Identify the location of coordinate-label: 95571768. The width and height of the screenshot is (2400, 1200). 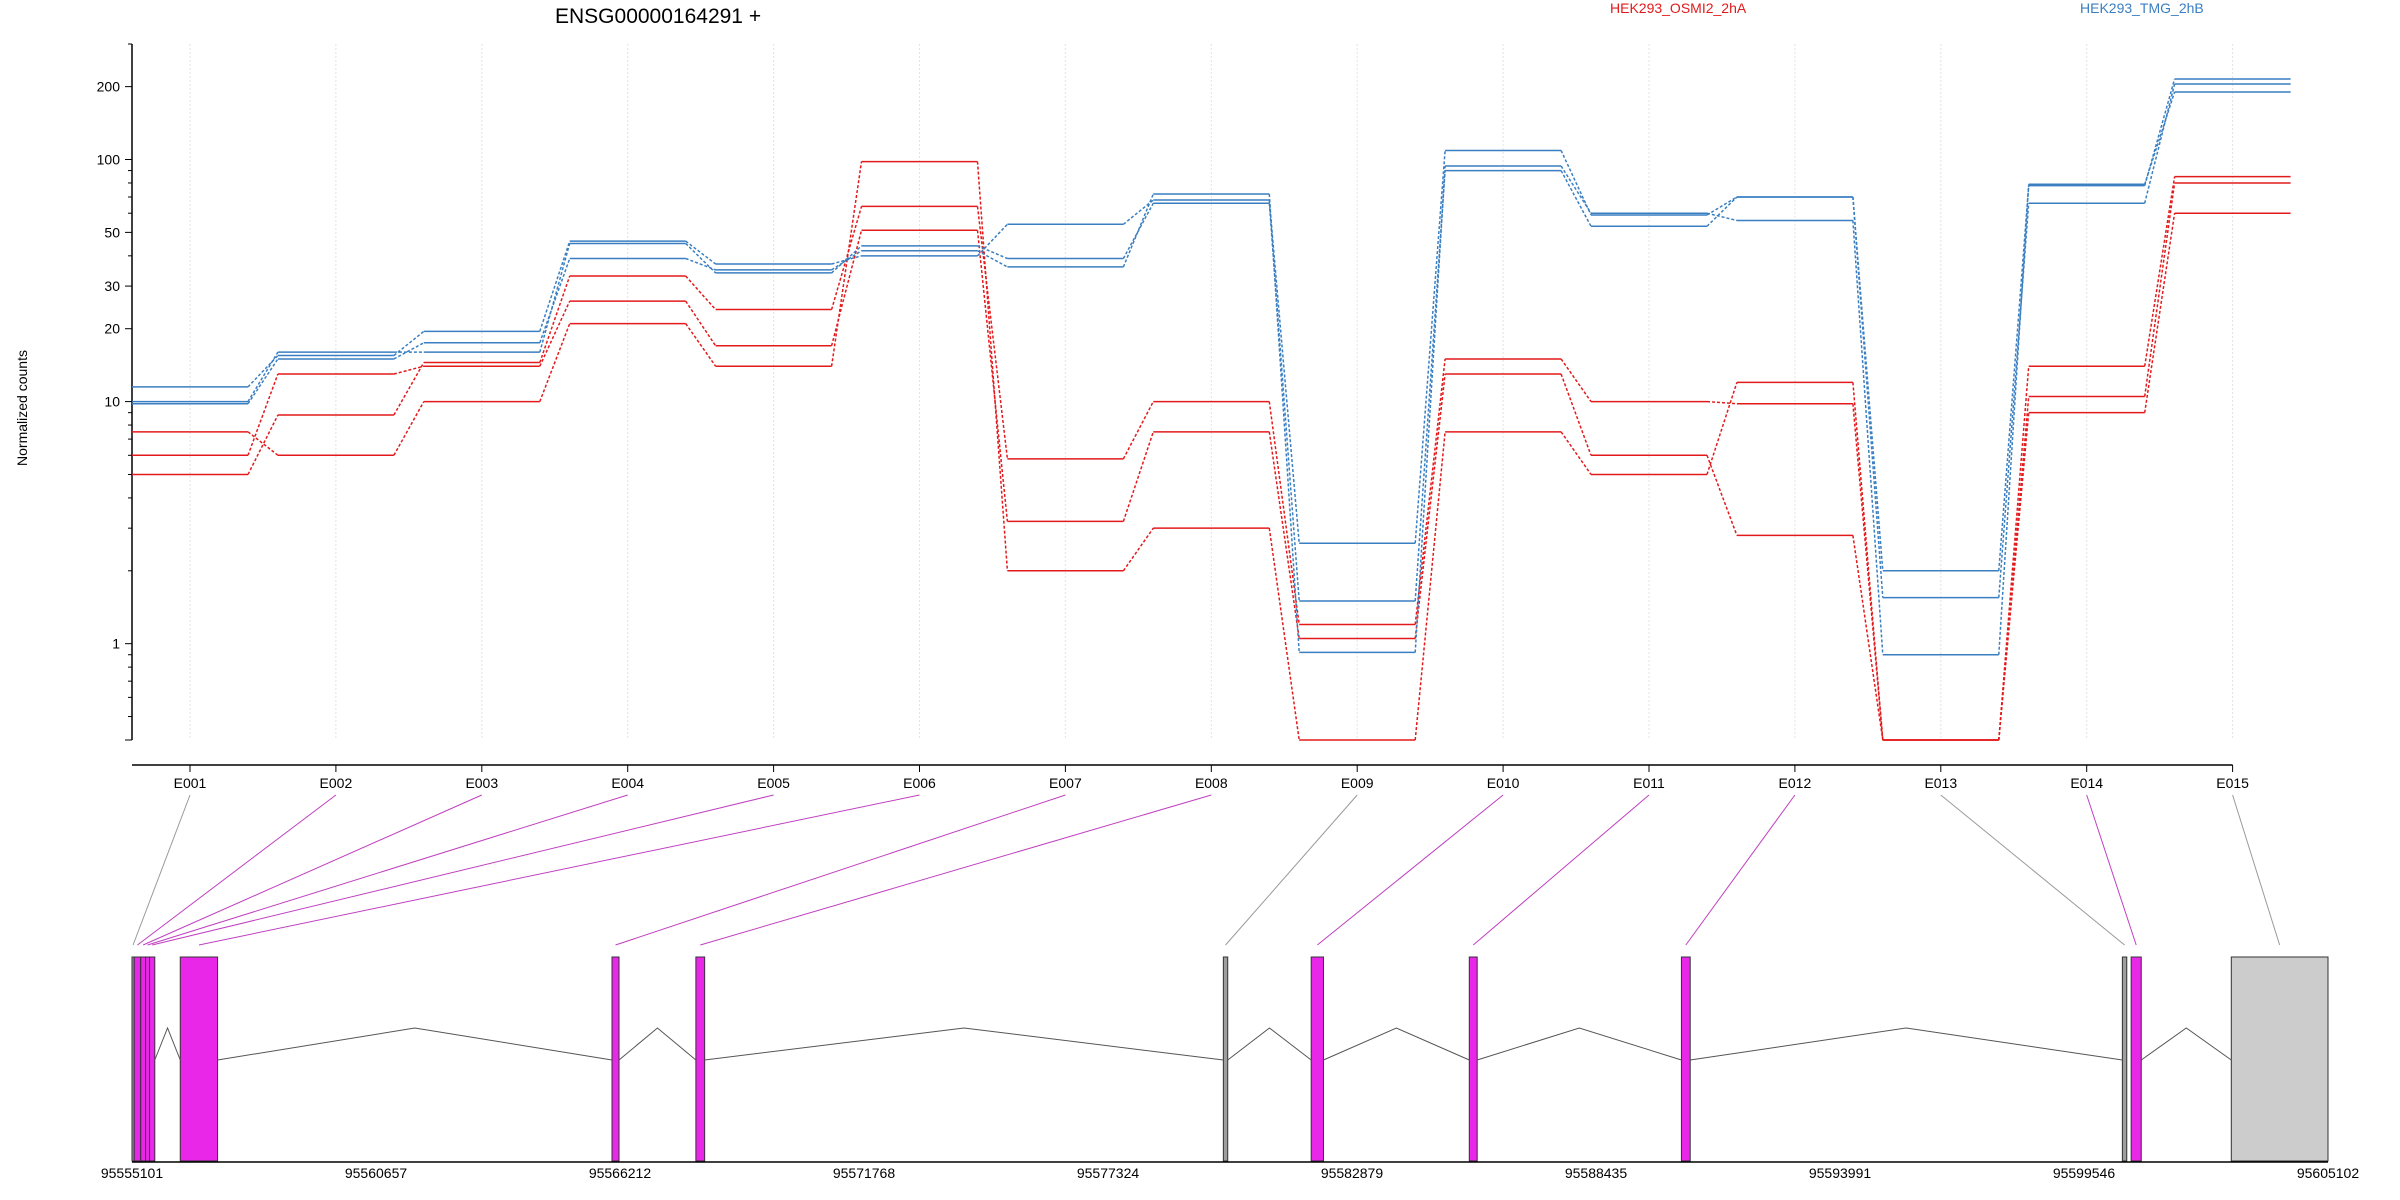
(864, 1173).